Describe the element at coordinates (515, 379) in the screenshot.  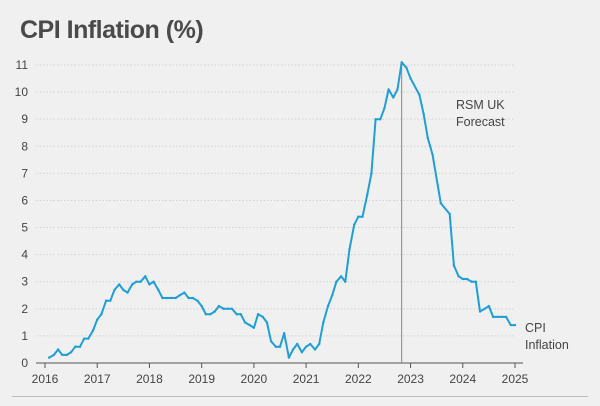
I see `x-tick-label-2025: 2025` at that location.